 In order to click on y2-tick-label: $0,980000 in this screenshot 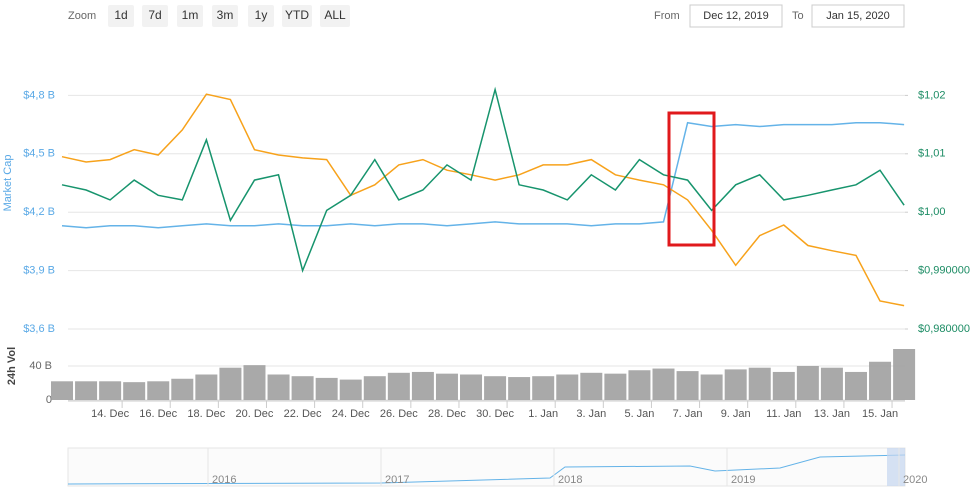, I will do `click(944, 329)`.